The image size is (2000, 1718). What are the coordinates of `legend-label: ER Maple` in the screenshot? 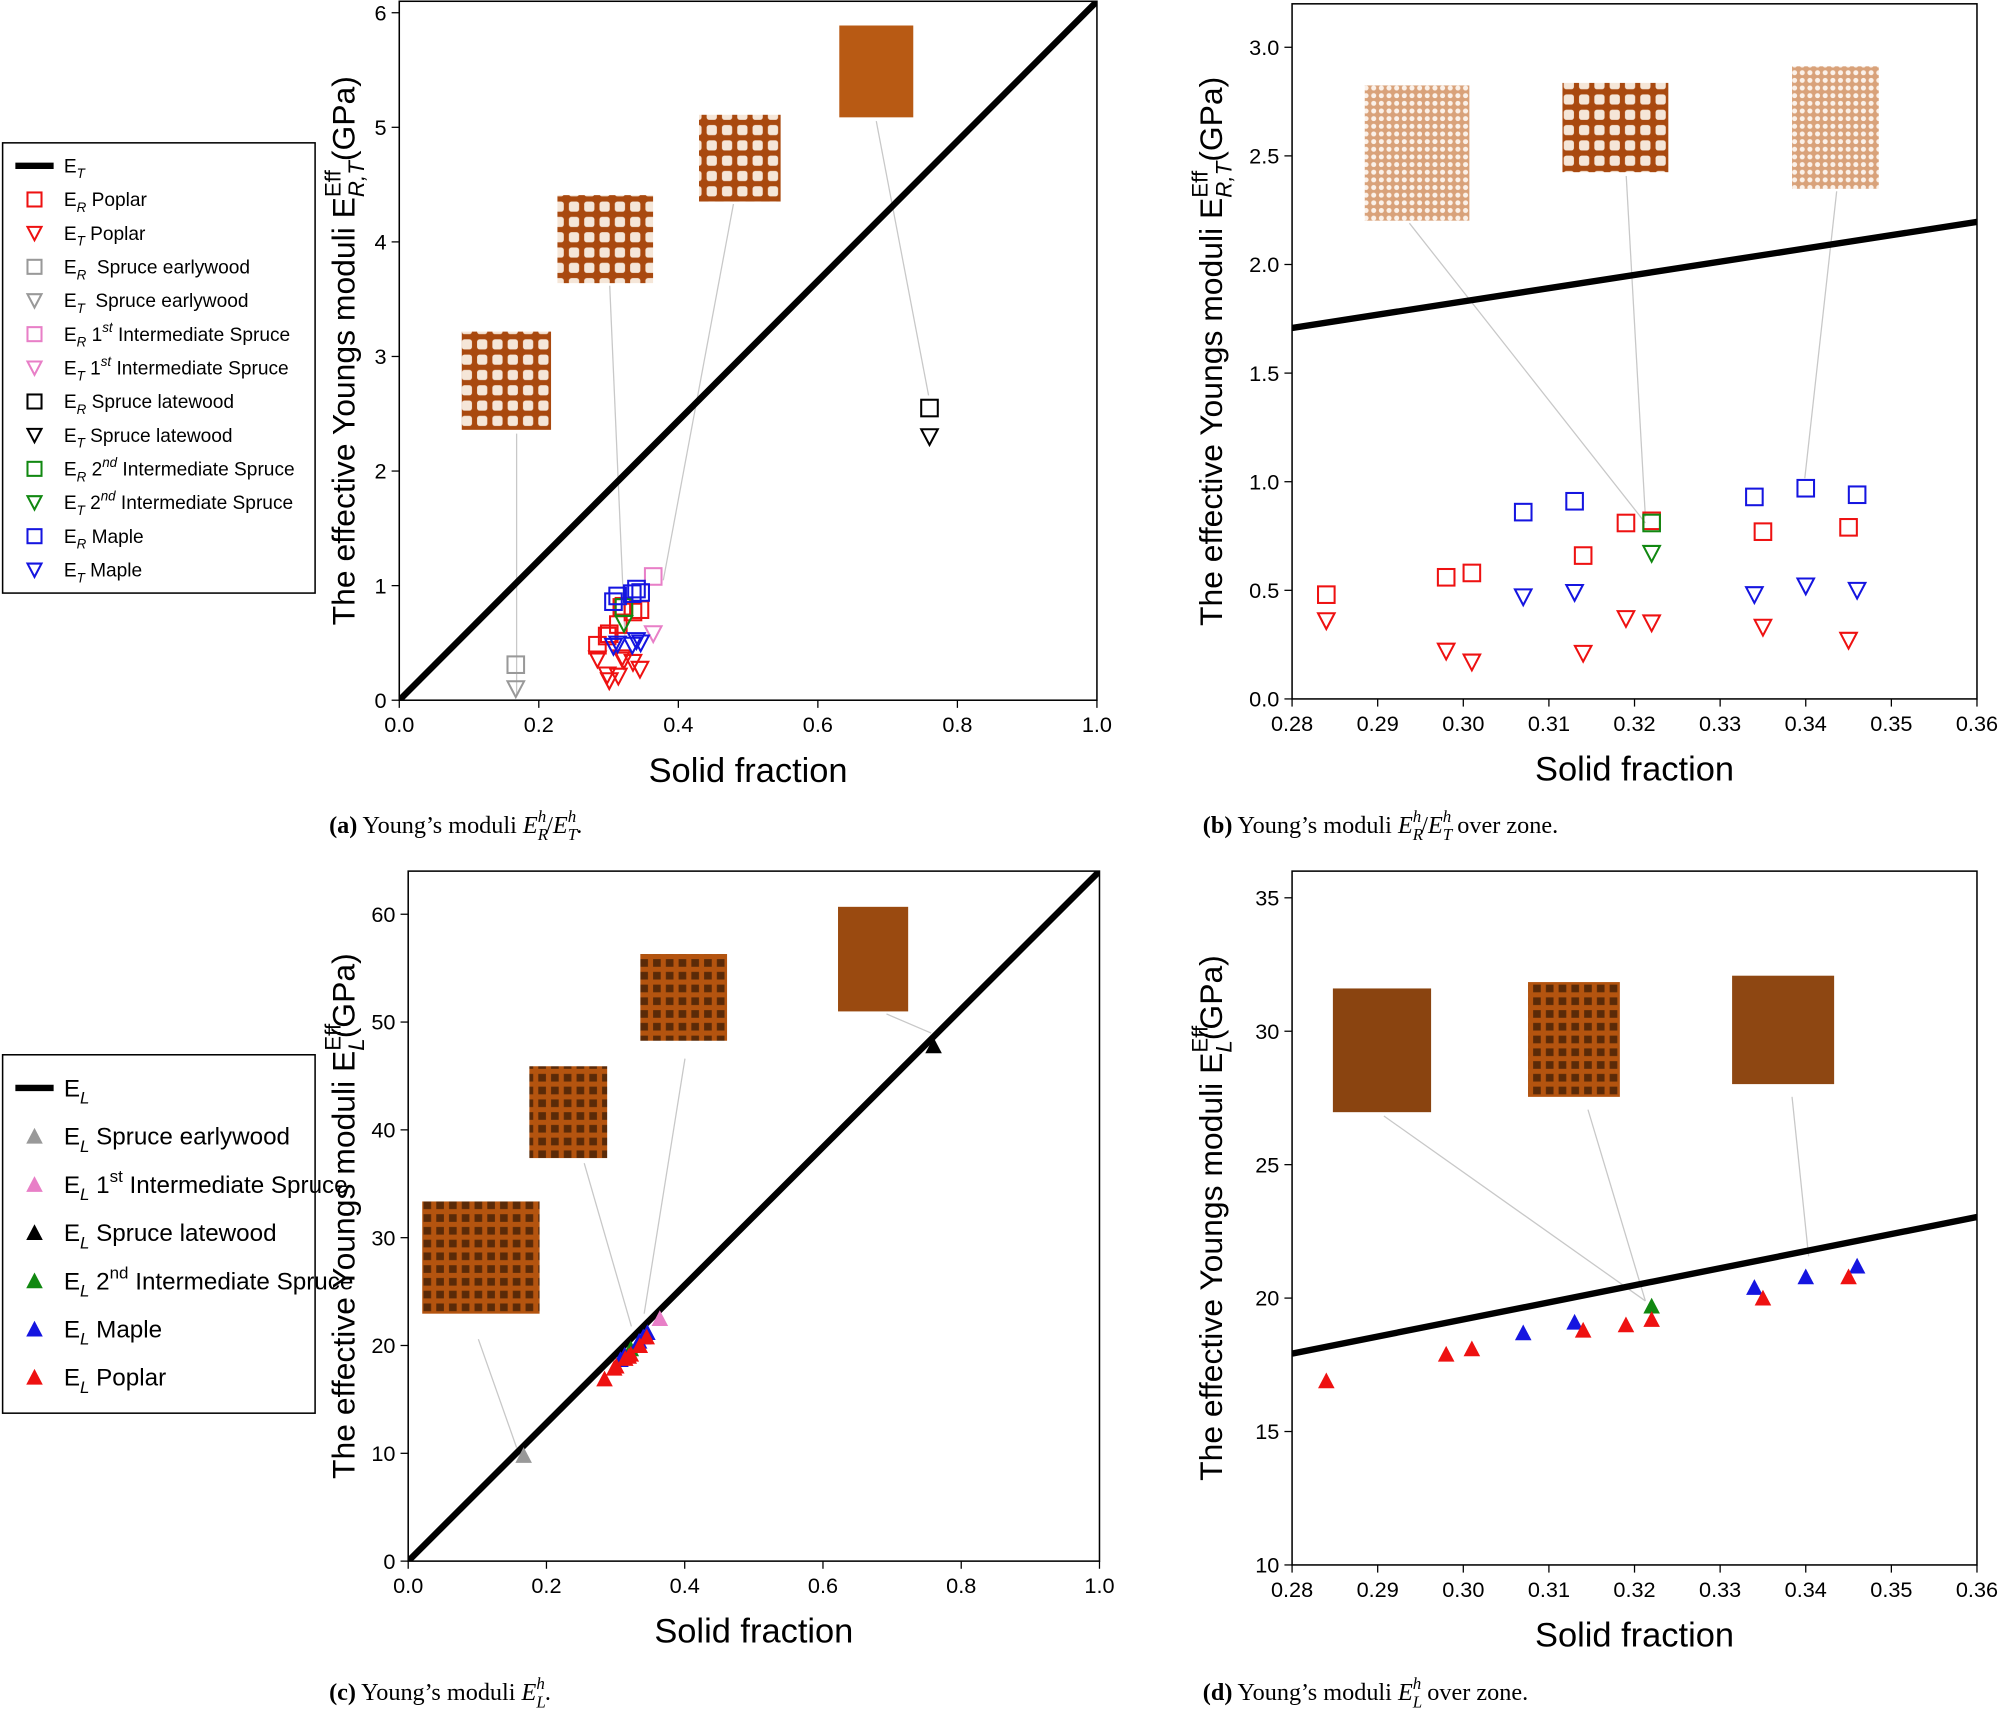 It's located at (104, 539).